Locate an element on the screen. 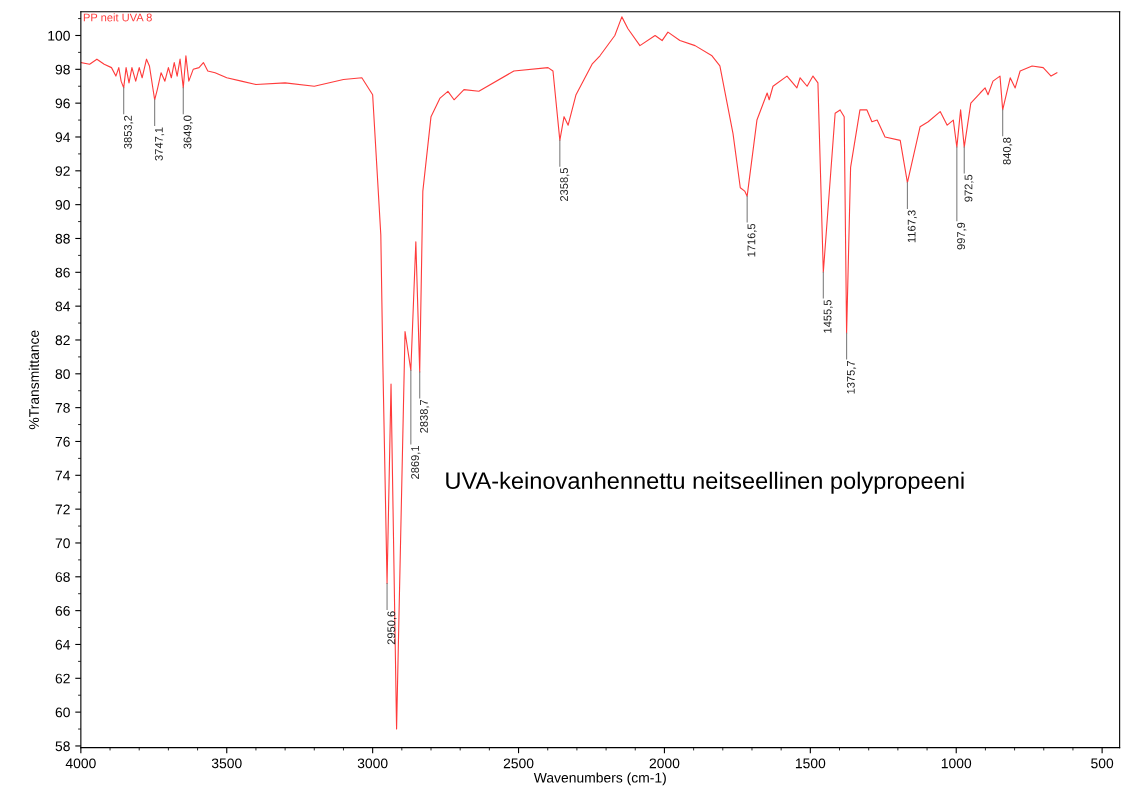  x-tick-label: 3500 is located at coordinates (226, 763).